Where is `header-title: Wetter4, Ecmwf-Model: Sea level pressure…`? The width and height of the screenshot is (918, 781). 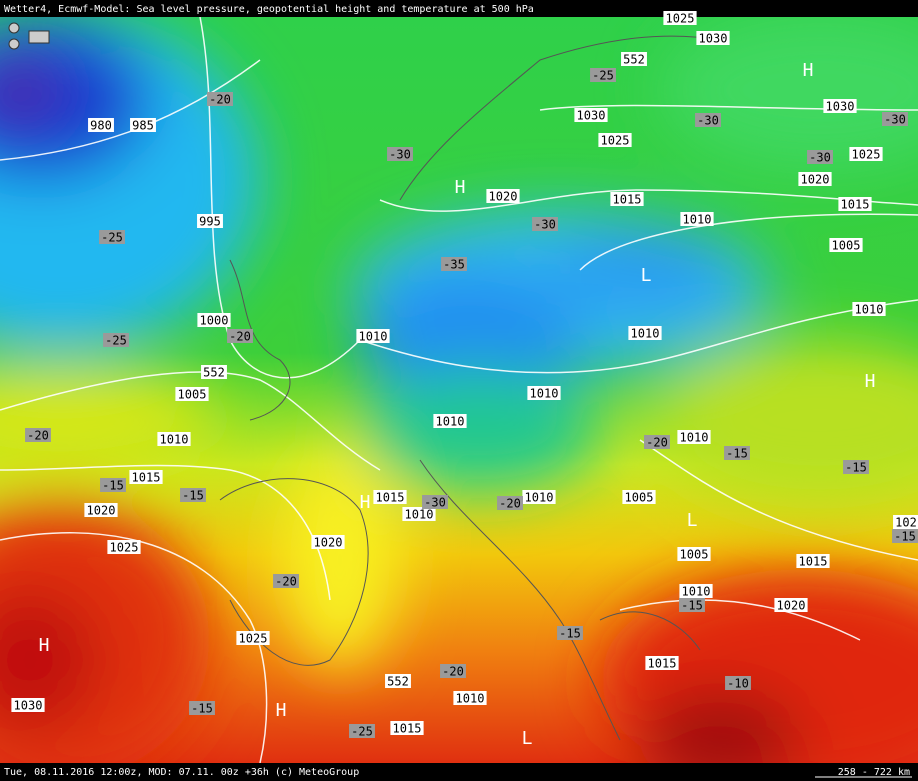 header-title: Wetter4, Ecmwf-Model: Sea level pressure… is located at coordinates (269, 9).